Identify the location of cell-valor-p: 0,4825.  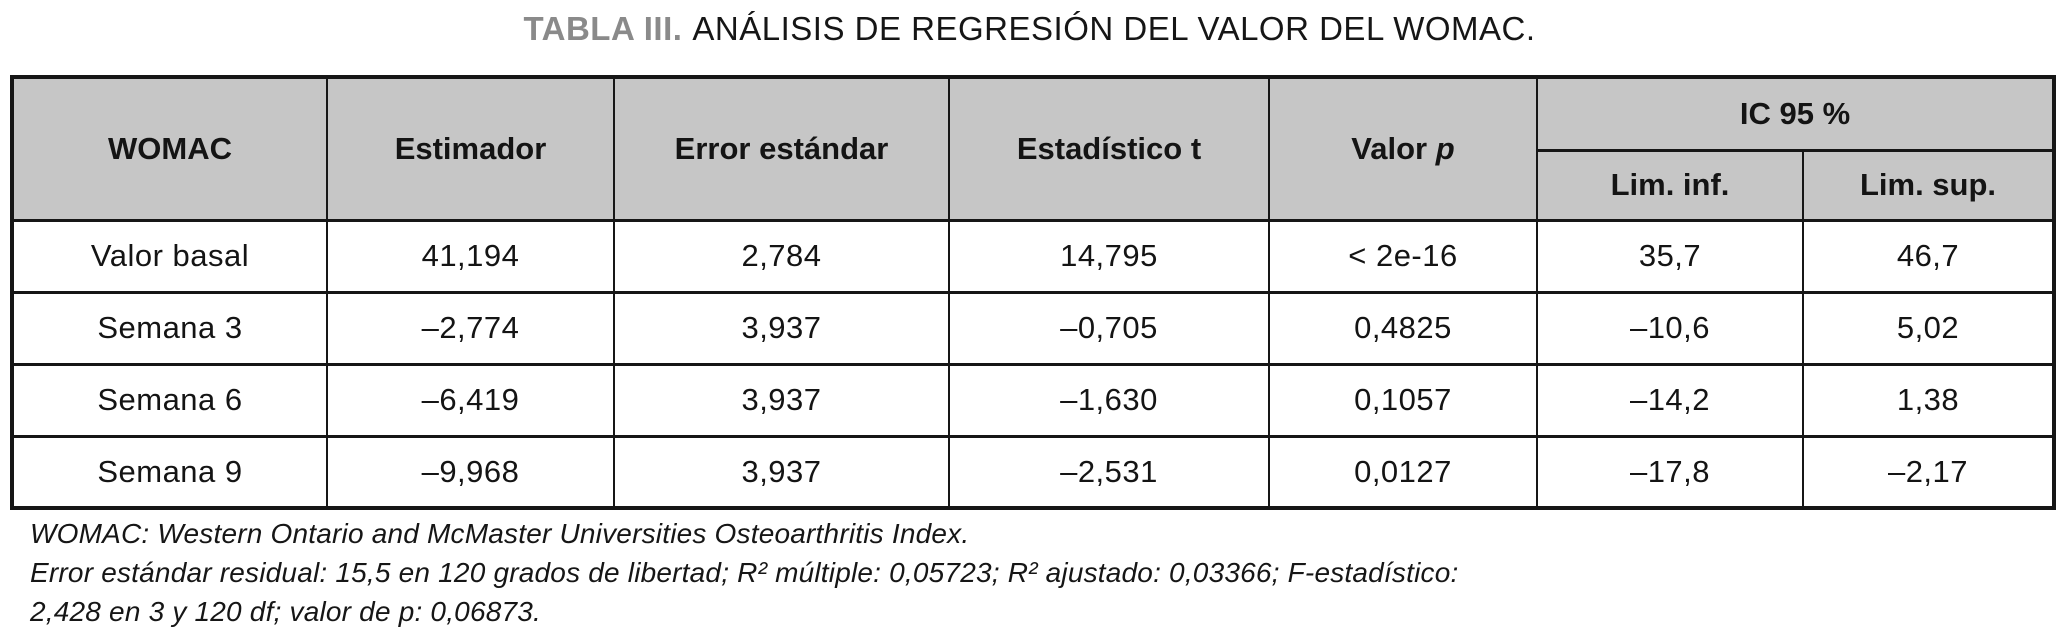
(1403, 328).